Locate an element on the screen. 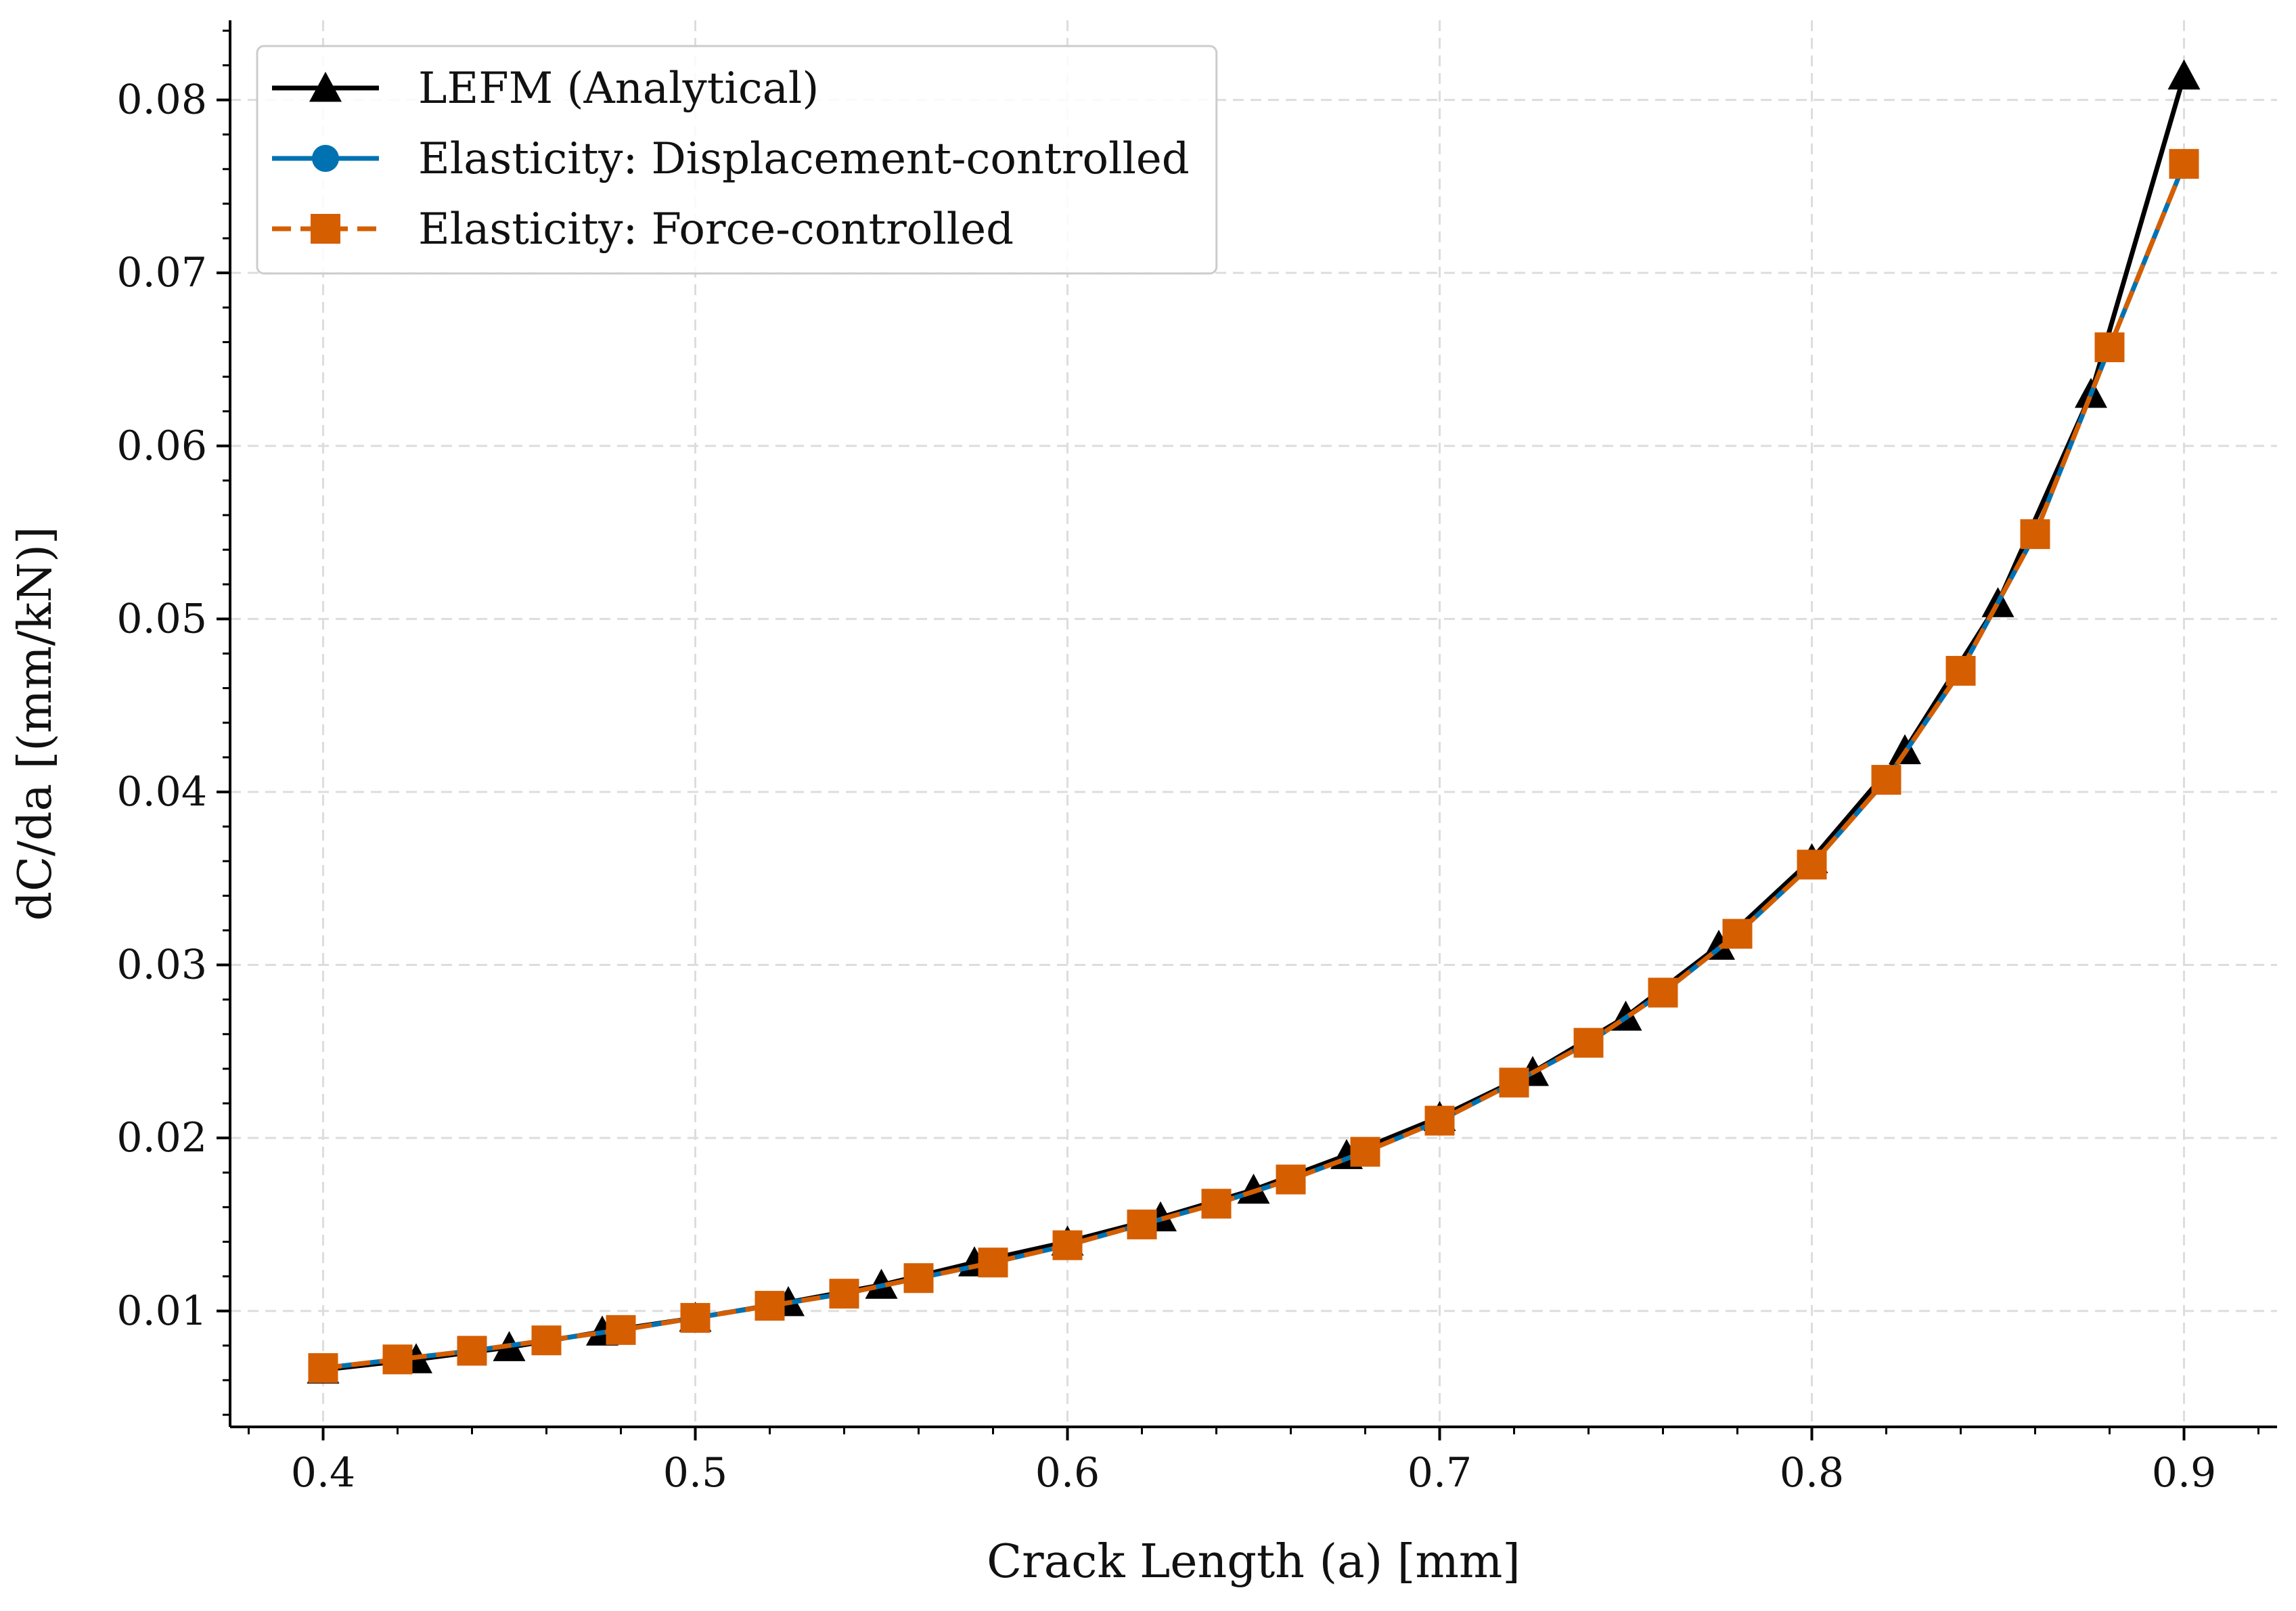  y-axis-title: dC/da [(mm/kN)] is located at coordinates (35, 724).